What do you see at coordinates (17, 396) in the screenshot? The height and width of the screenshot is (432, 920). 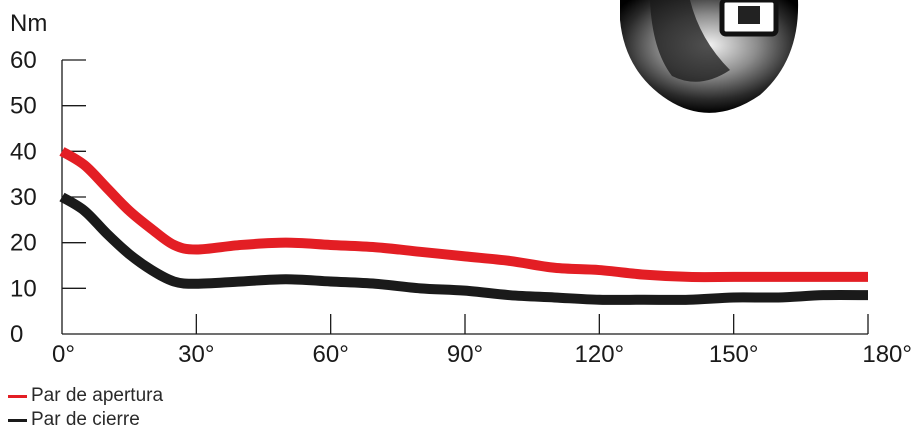 I see `legend-swatch-opening` at bounding box center [17, 396].